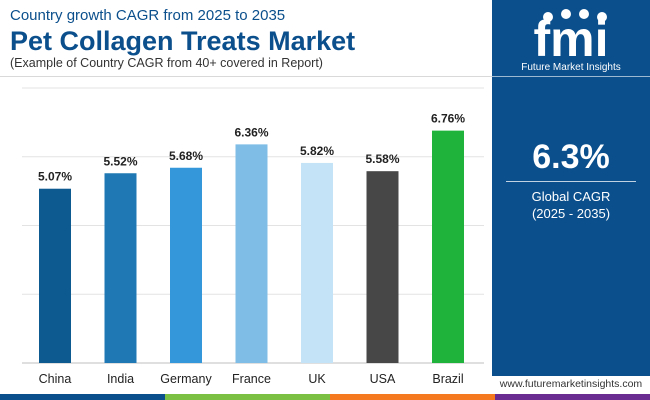 This screenshot has height=400, width=650. I want to click on data-label-germany: 5.68%, so click(186, 156).